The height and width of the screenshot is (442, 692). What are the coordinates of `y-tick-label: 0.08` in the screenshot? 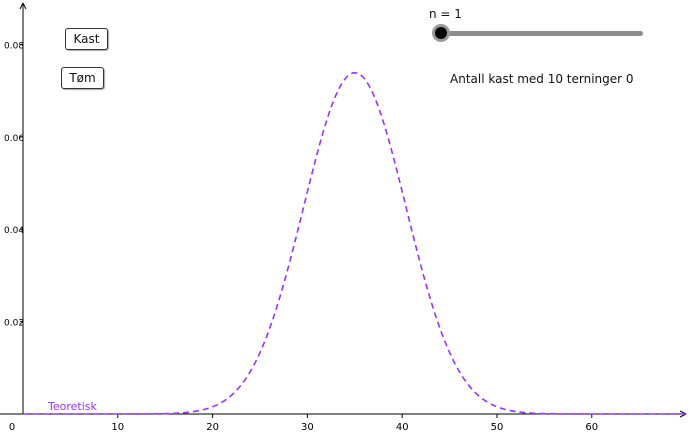 It's located at (14, 46).